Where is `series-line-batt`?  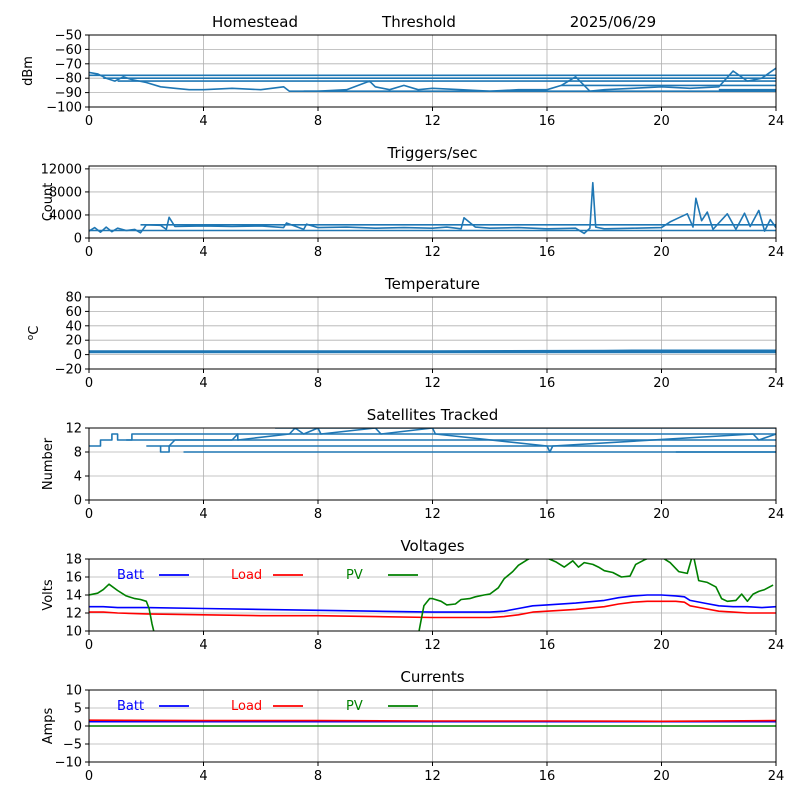
series-line-batt is located at coordinates (432, 603).